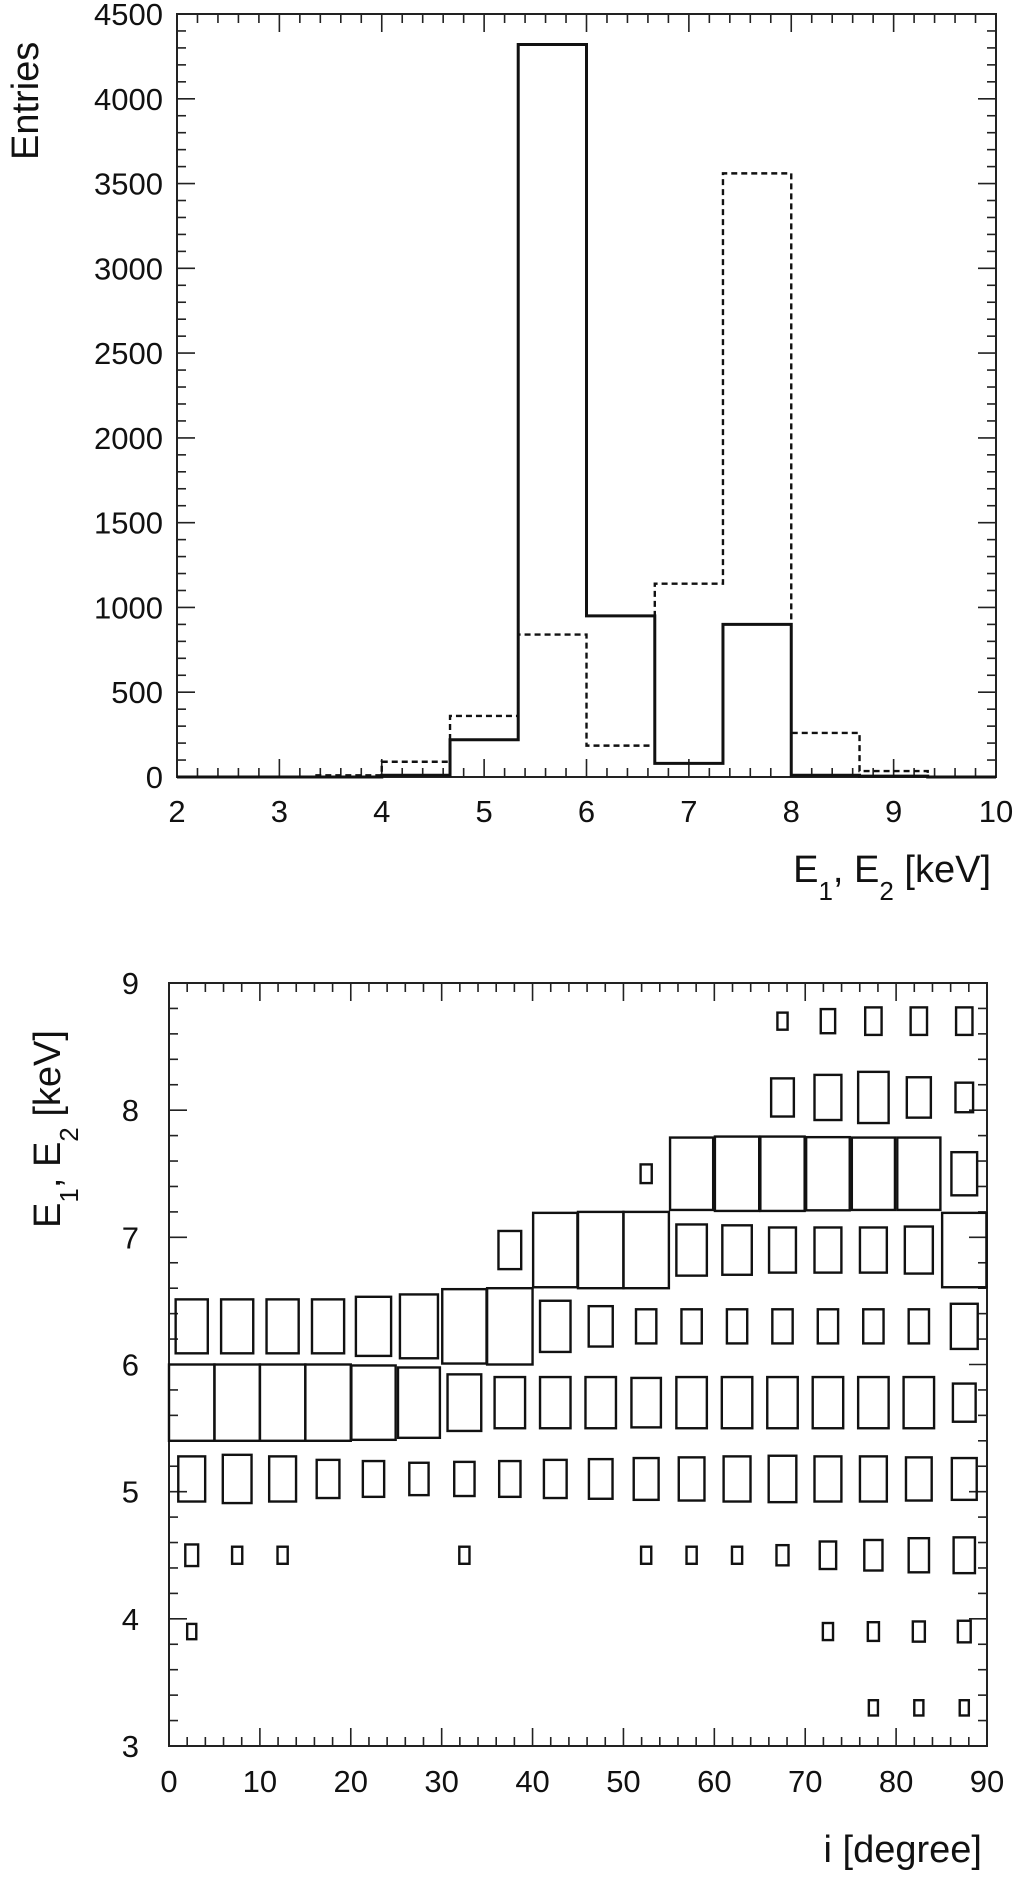  I want to click on histogram-y-tick-label: 3500, so click(128, 184).